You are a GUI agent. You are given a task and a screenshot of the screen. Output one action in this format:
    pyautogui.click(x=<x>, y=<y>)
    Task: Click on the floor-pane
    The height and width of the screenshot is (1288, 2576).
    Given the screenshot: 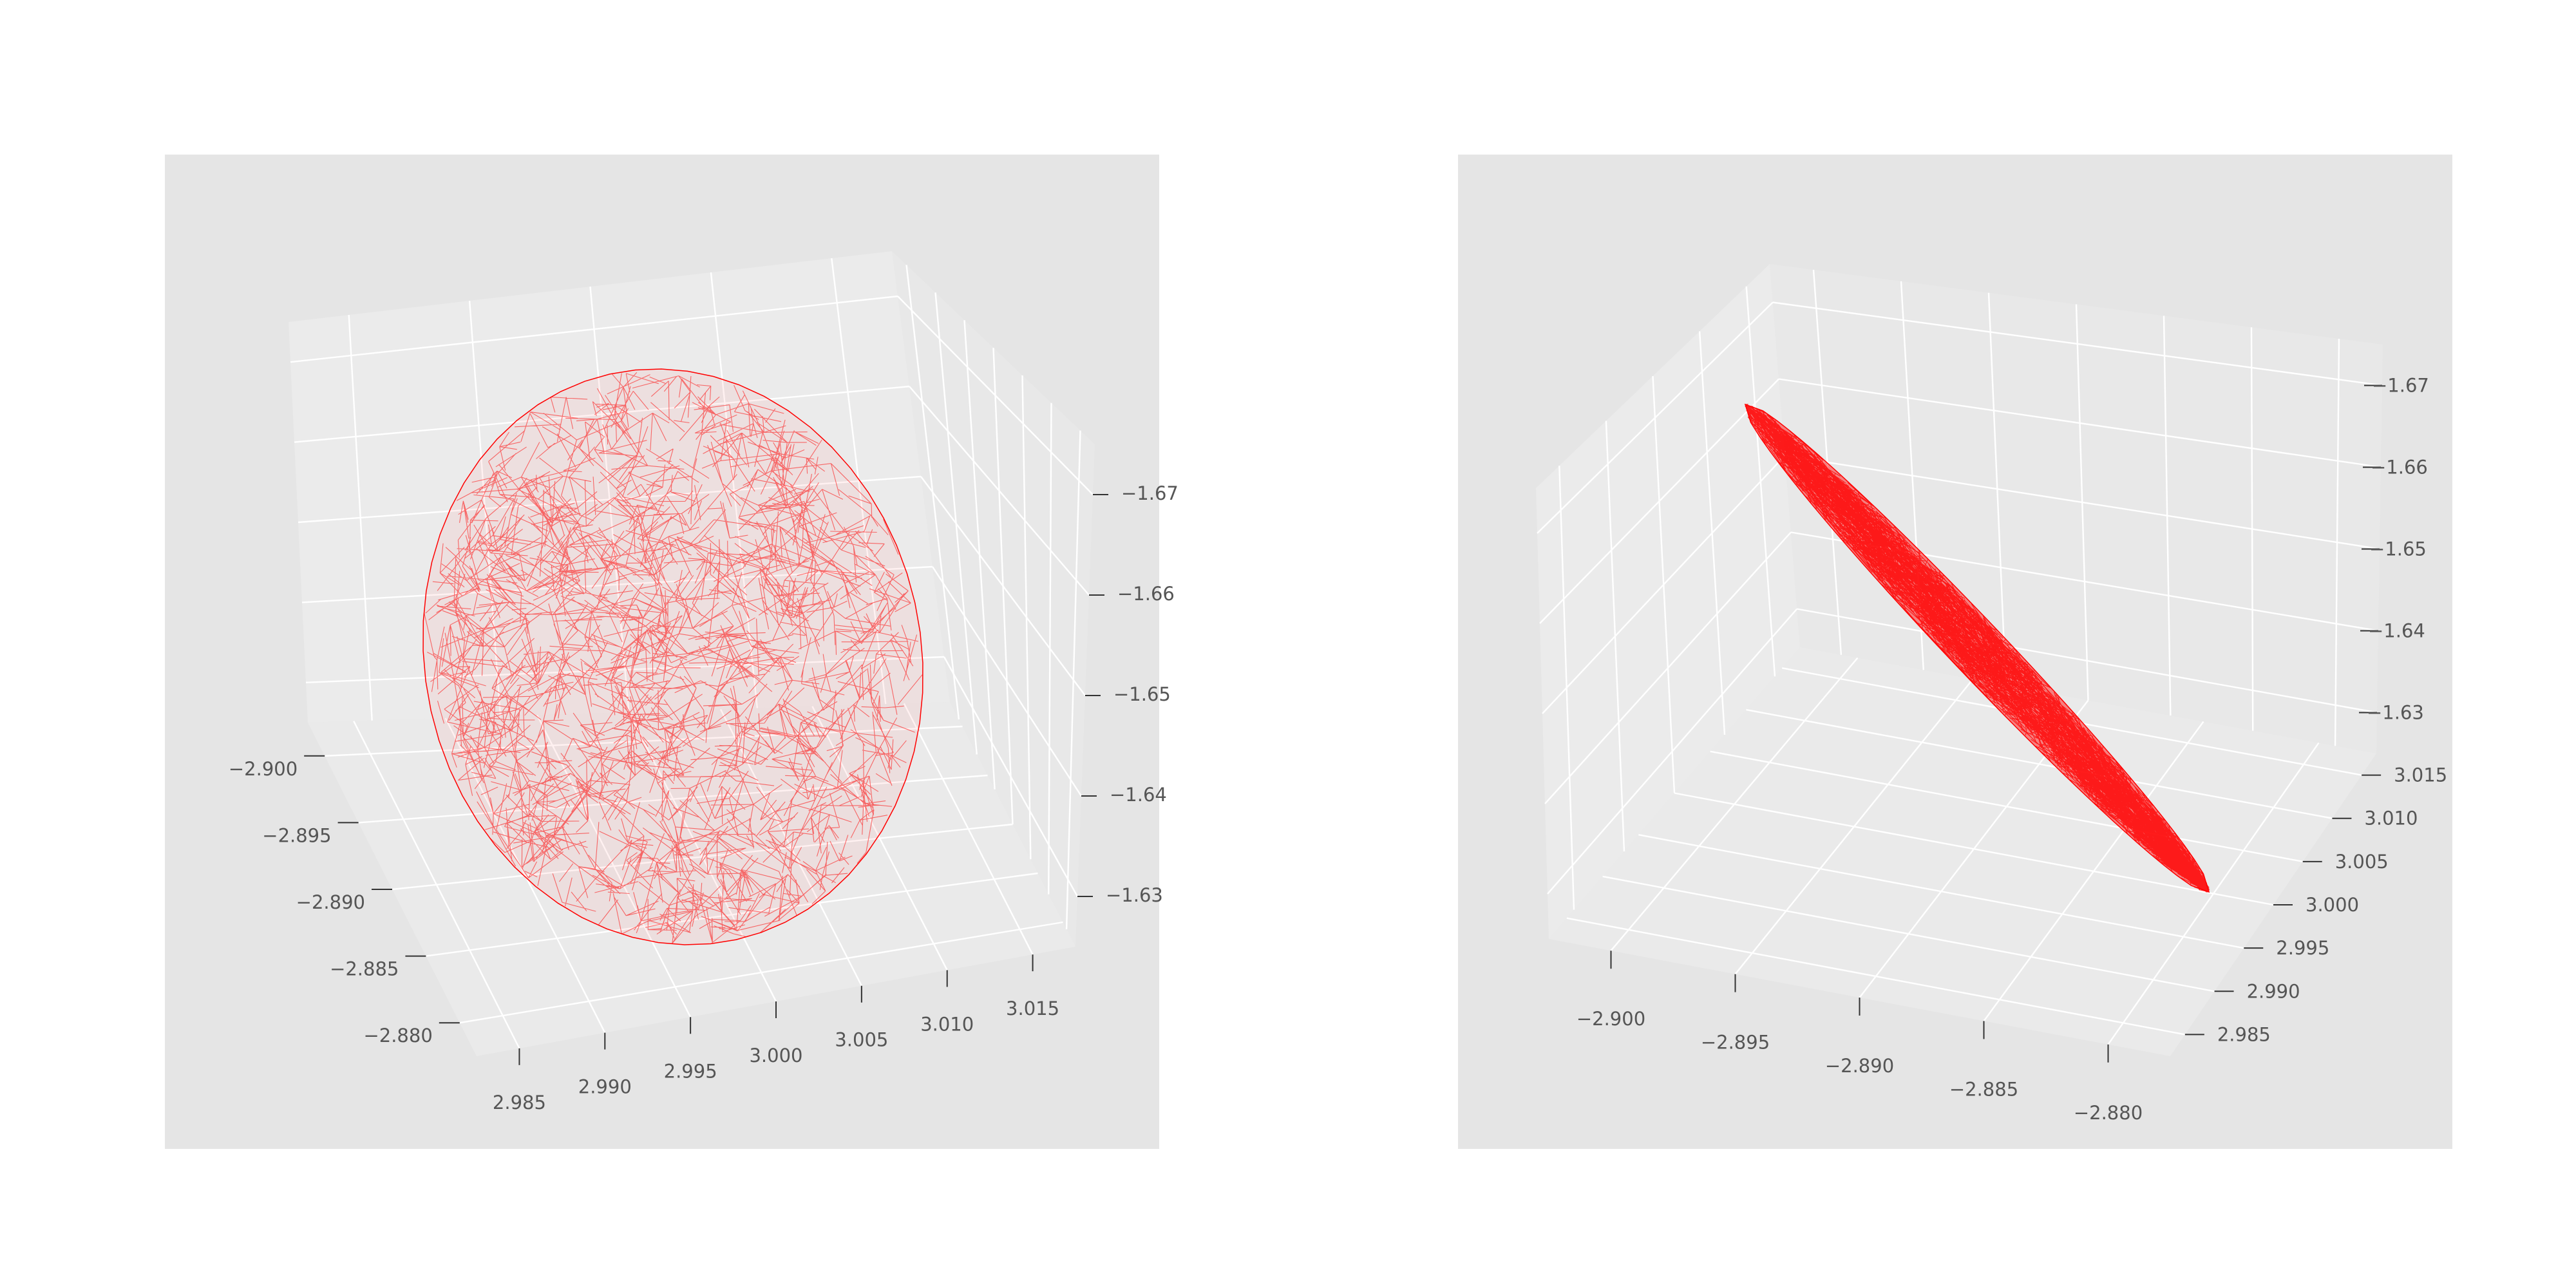 What is the action you would take?
    pyautogui.click(x=691, y=879)
    